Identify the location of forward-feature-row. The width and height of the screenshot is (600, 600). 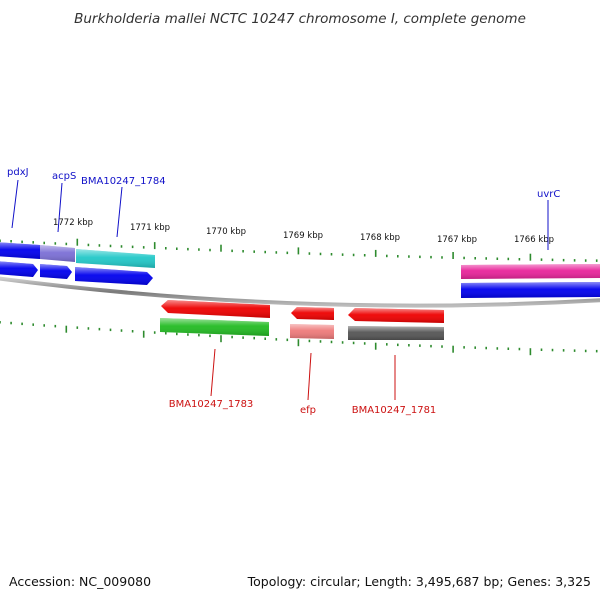
(300, 260).